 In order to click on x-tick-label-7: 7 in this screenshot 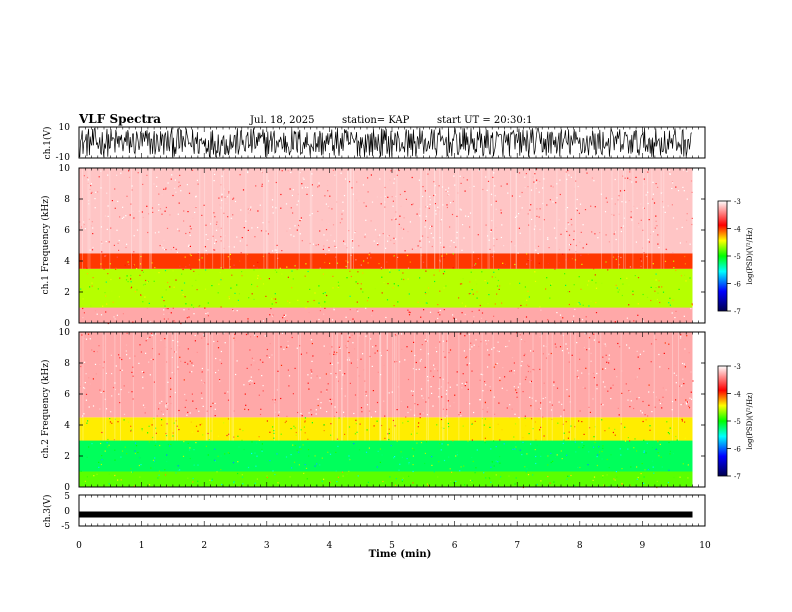, I will do `click(517, 546)`.